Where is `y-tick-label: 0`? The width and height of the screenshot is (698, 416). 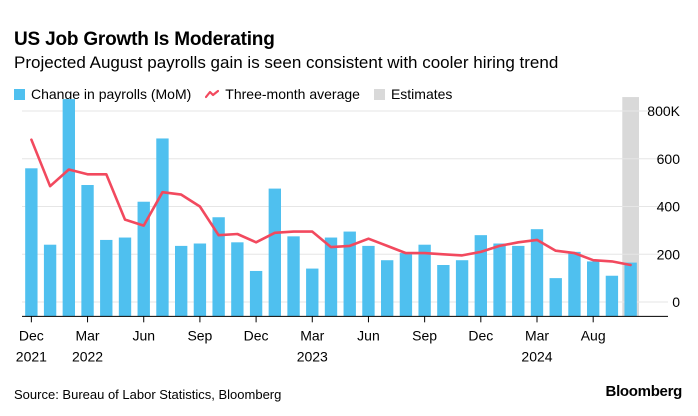 y-tick-label: 0 is located at coordinates (676, 302).